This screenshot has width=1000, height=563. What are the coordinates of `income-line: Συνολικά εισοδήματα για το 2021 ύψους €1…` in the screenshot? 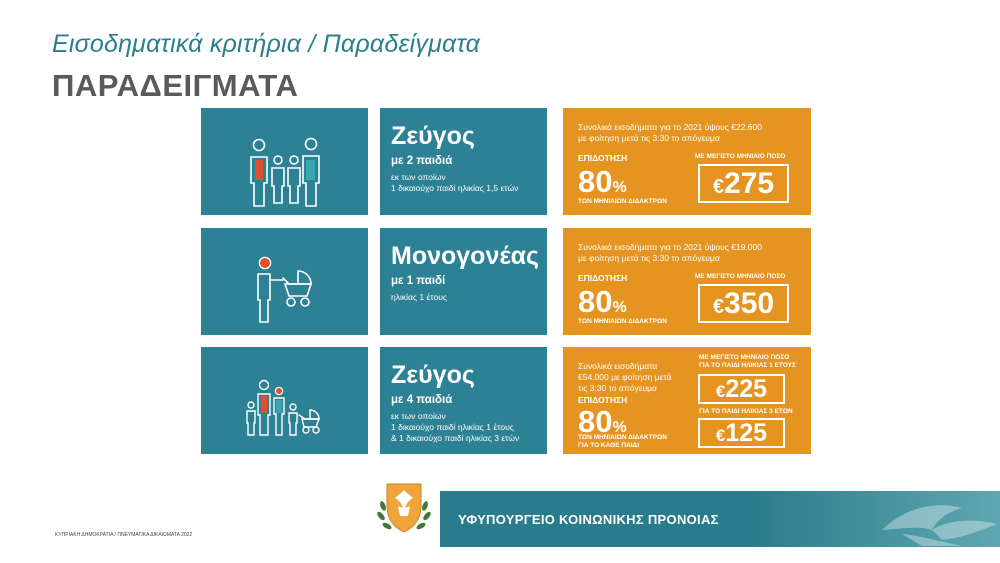 It's located at (670, 247).